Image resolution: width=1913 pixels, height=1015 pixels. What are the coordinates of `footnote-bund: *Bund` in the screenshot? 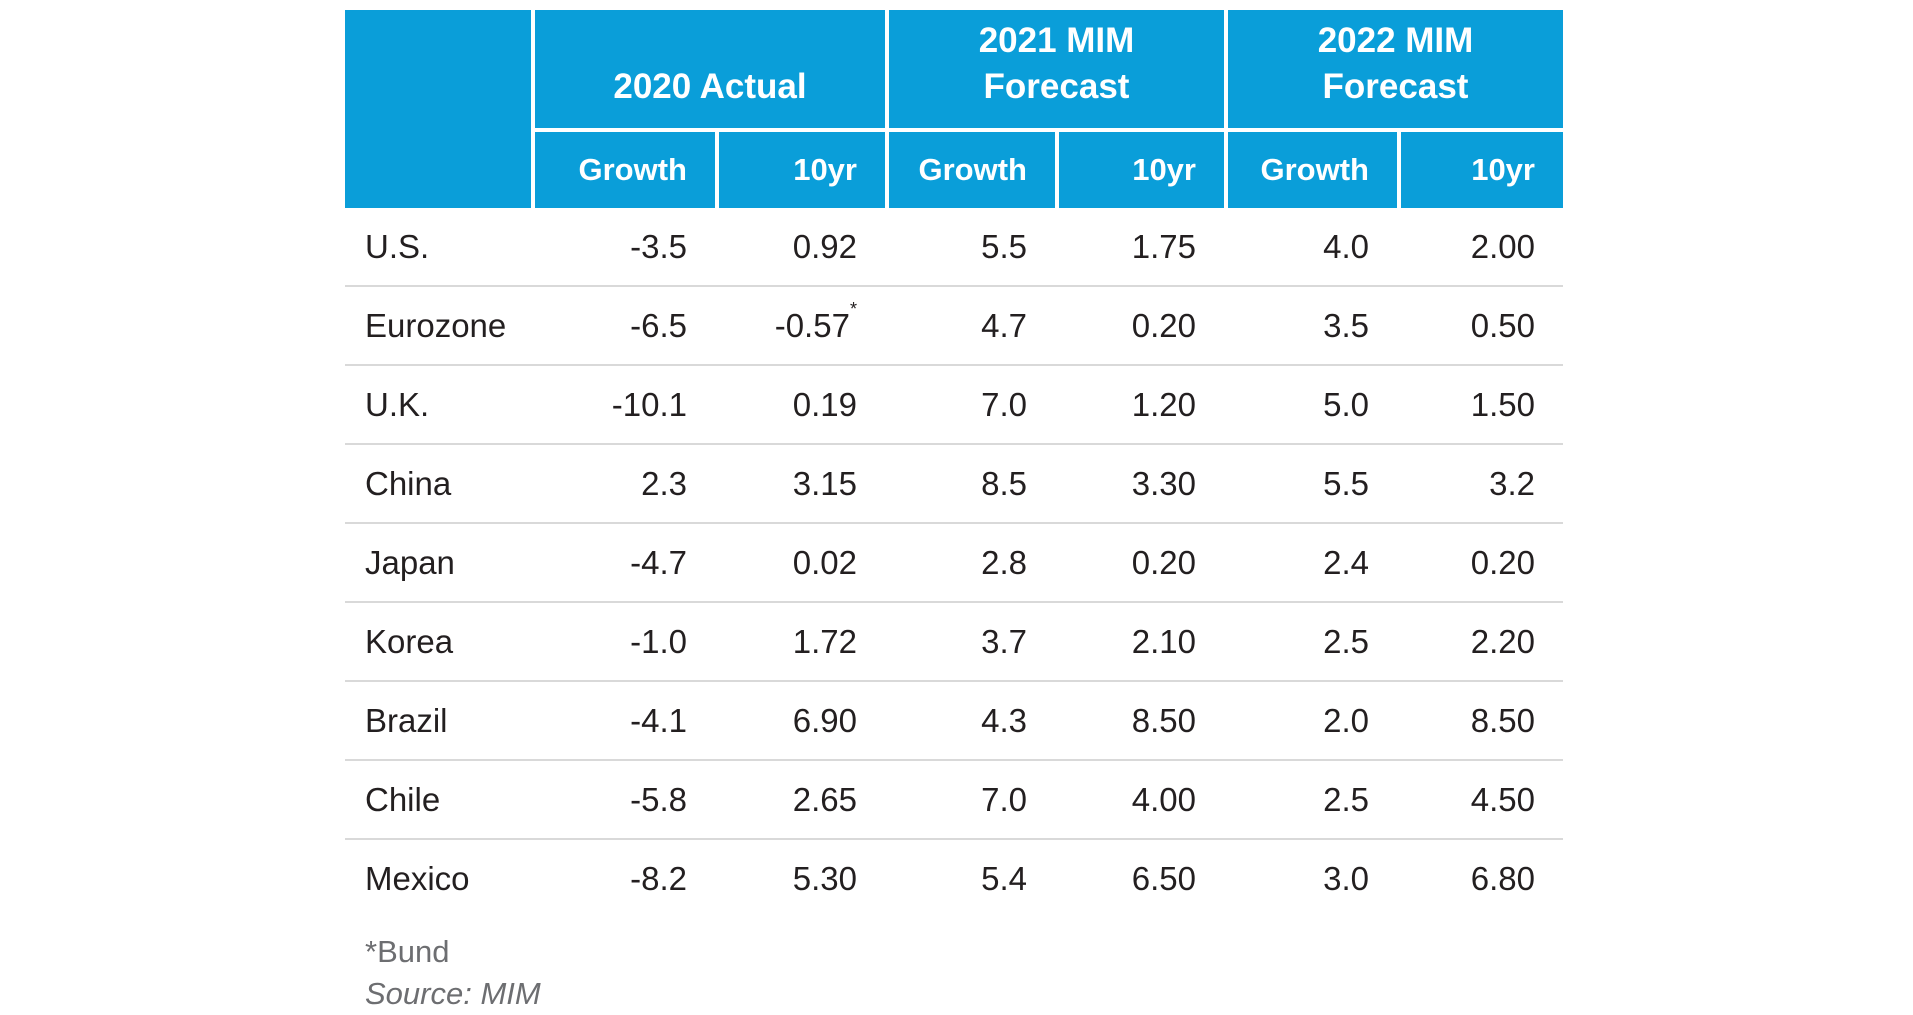 It's located at (407, 951).